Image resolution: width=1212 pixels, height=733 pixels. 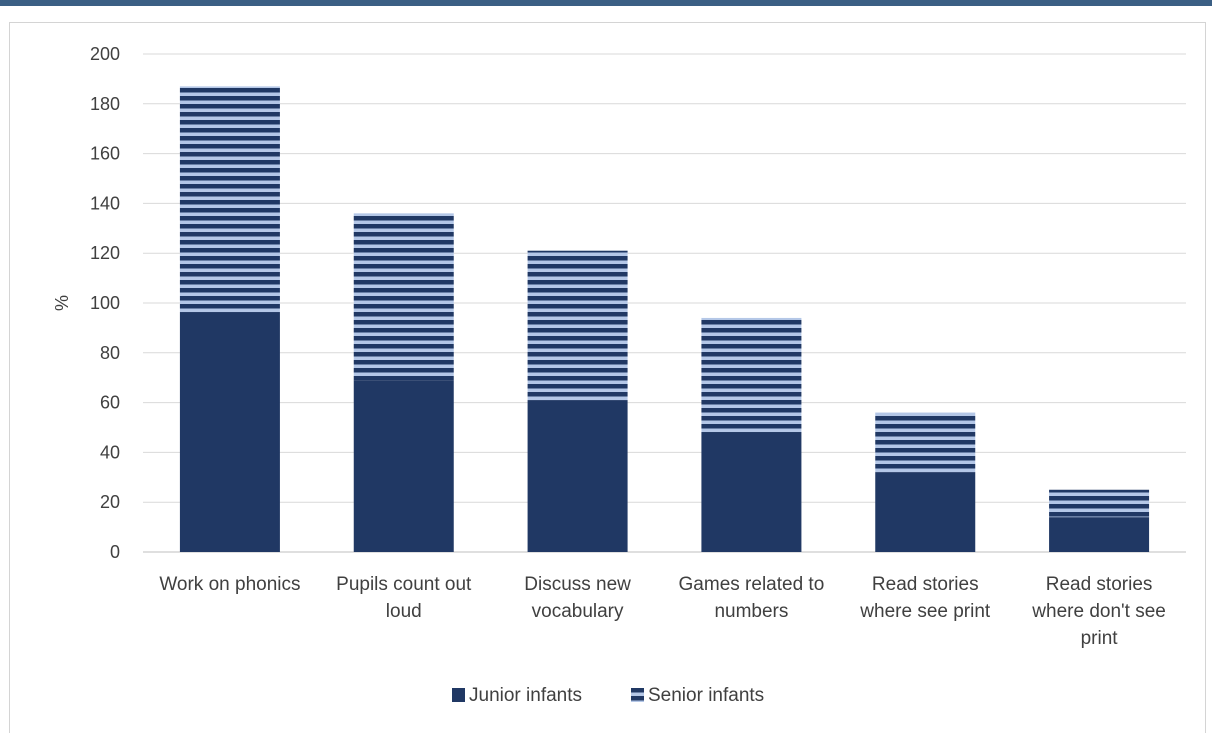 What do you see at coordinates (706, 695) in the screenshot?
I see `legend-label-senior-infants: Senior infants` at bounding box center [706, 695].